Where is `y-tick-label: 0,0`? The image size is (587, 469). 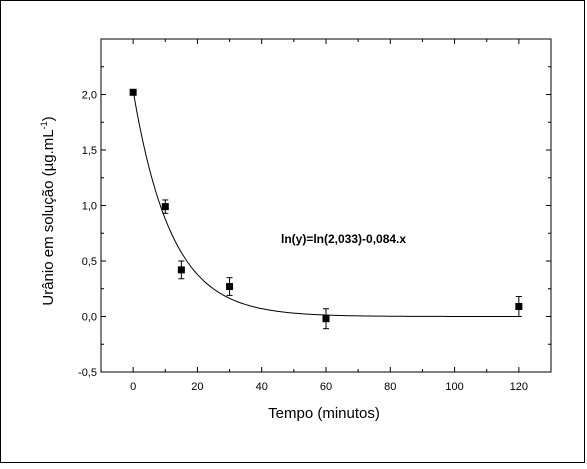
y-tick-label: 0,0 is located at coordinates (89, 318).